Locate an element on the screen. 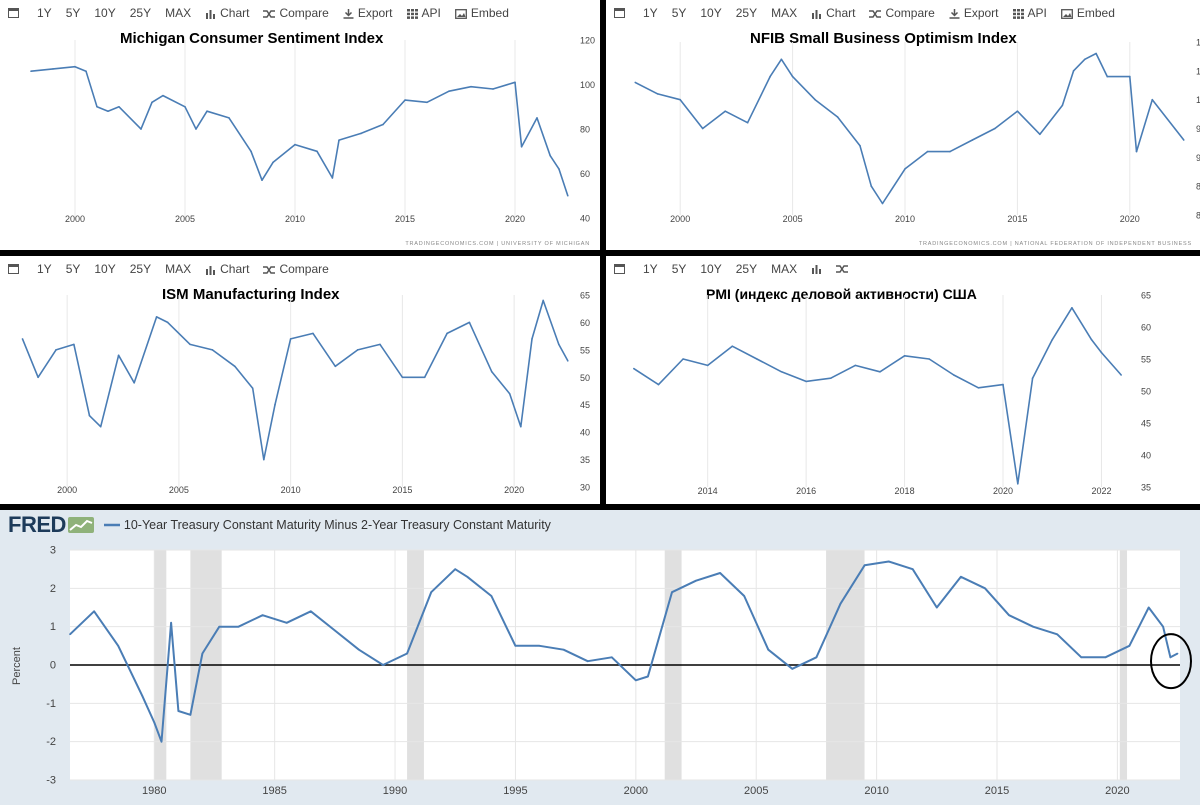  x-tick-label: 2014 is located at coordinates (708, 491).